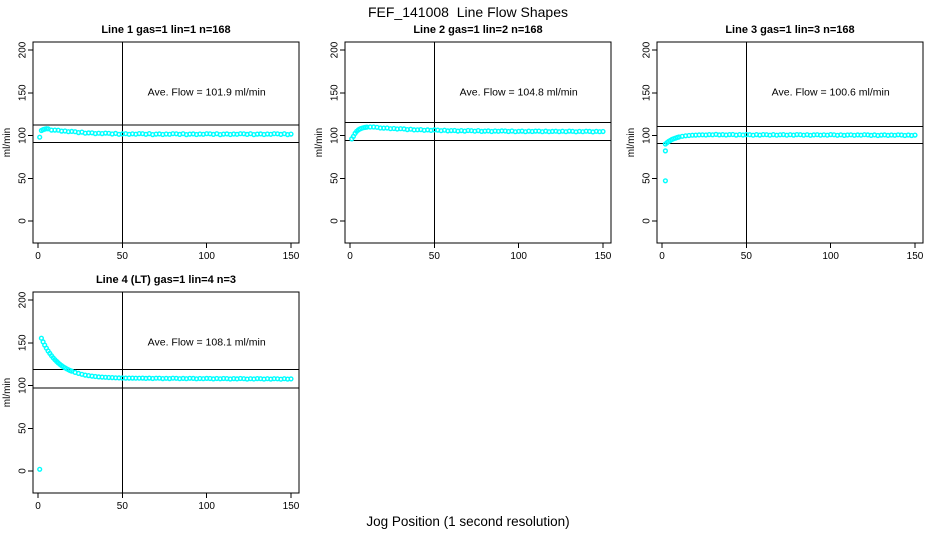 This screenshot has width=936, height=540. I want to click on line1-plot-title: Line 1 gas=1 lin=1 n=168, so click(166, 30).